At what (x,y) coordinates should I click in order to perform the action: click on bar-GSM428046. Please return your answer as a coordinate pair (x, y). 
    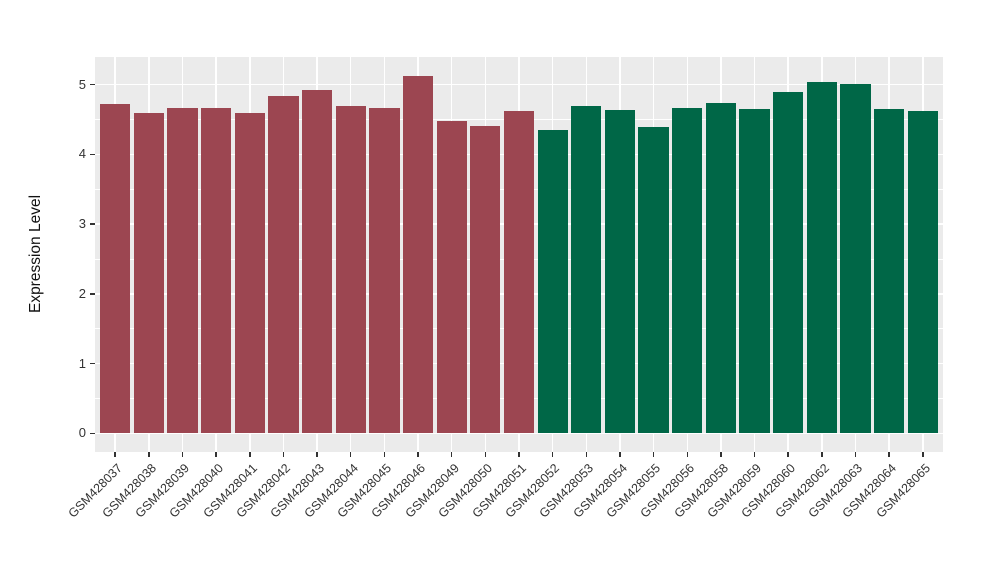
    Looking at the image, I should click on (418, 254).